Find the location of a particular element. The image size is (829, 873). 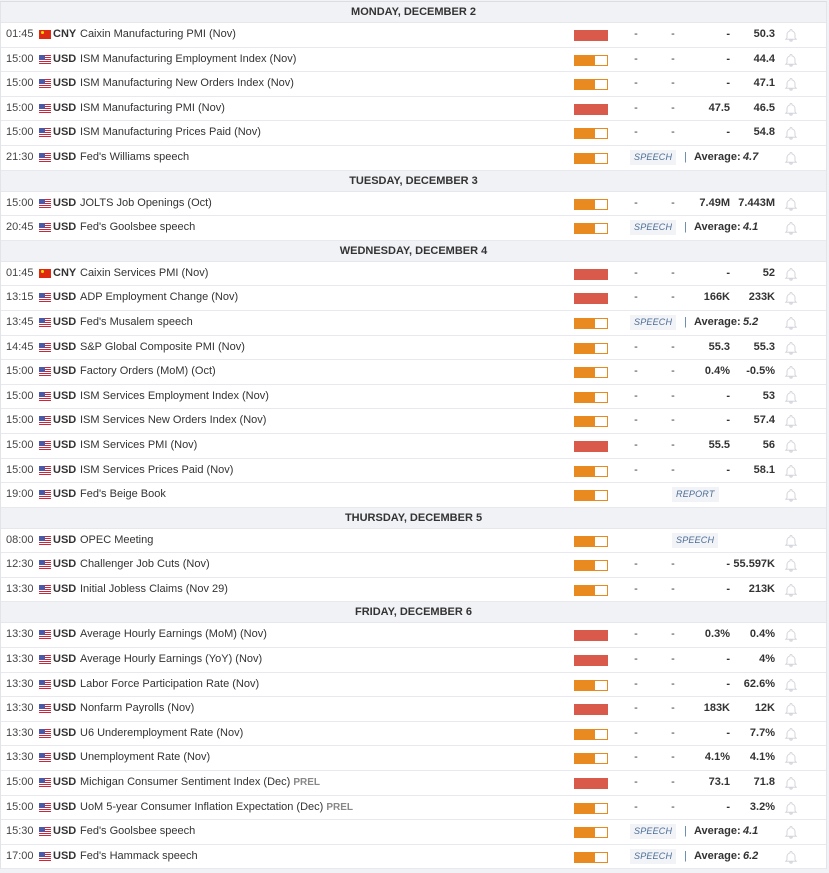

event-name: Challenger Job Cuts (Nov) is located at coordinates (145, 564).